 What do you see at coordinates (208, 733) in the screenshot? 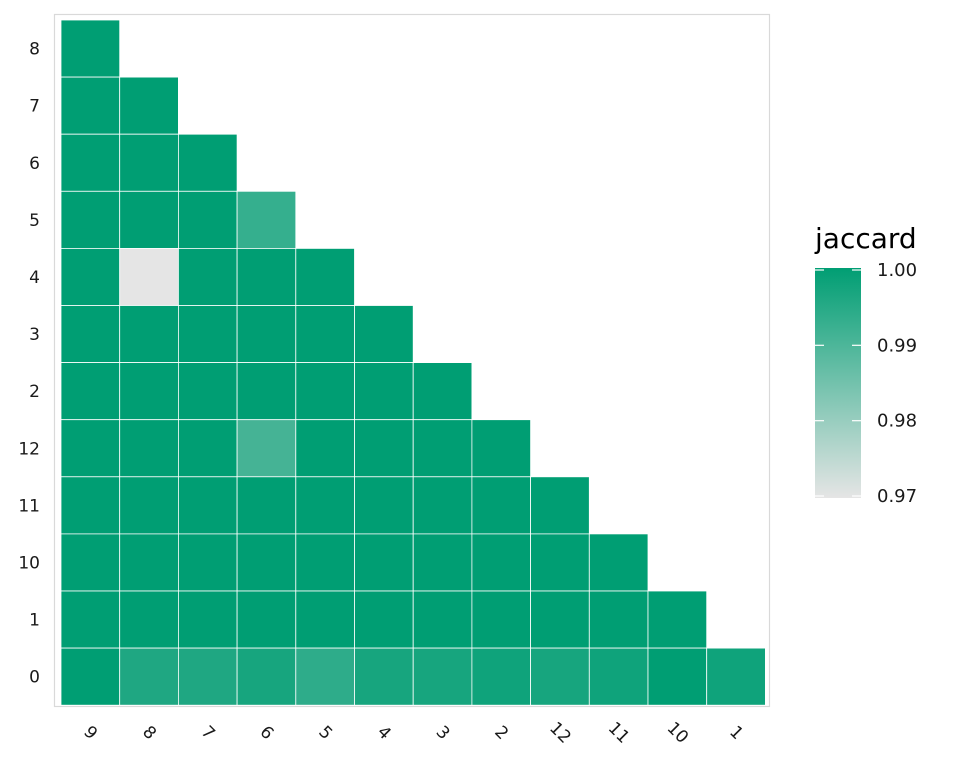
I see `x-tick-label: 7` at bounding box center [208, 733].